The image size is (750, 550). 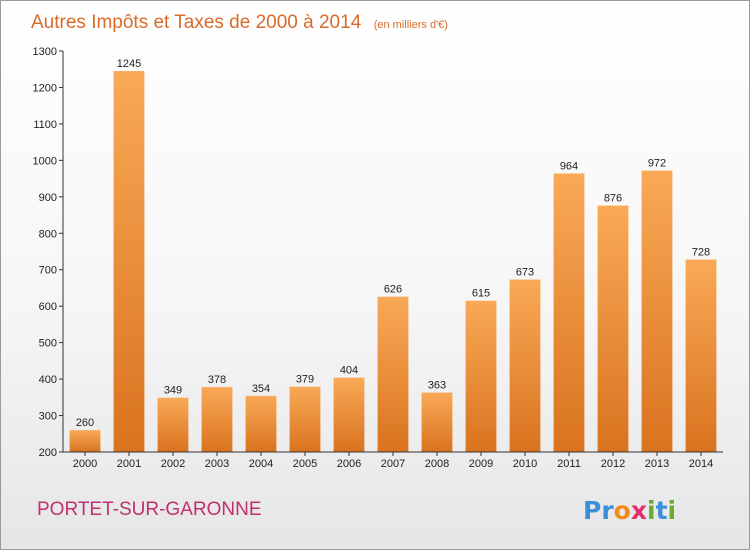 What do you see at coordinates (393, 374) in the screenshot?
I see `bar-2007` at bounding box center [393, 374].